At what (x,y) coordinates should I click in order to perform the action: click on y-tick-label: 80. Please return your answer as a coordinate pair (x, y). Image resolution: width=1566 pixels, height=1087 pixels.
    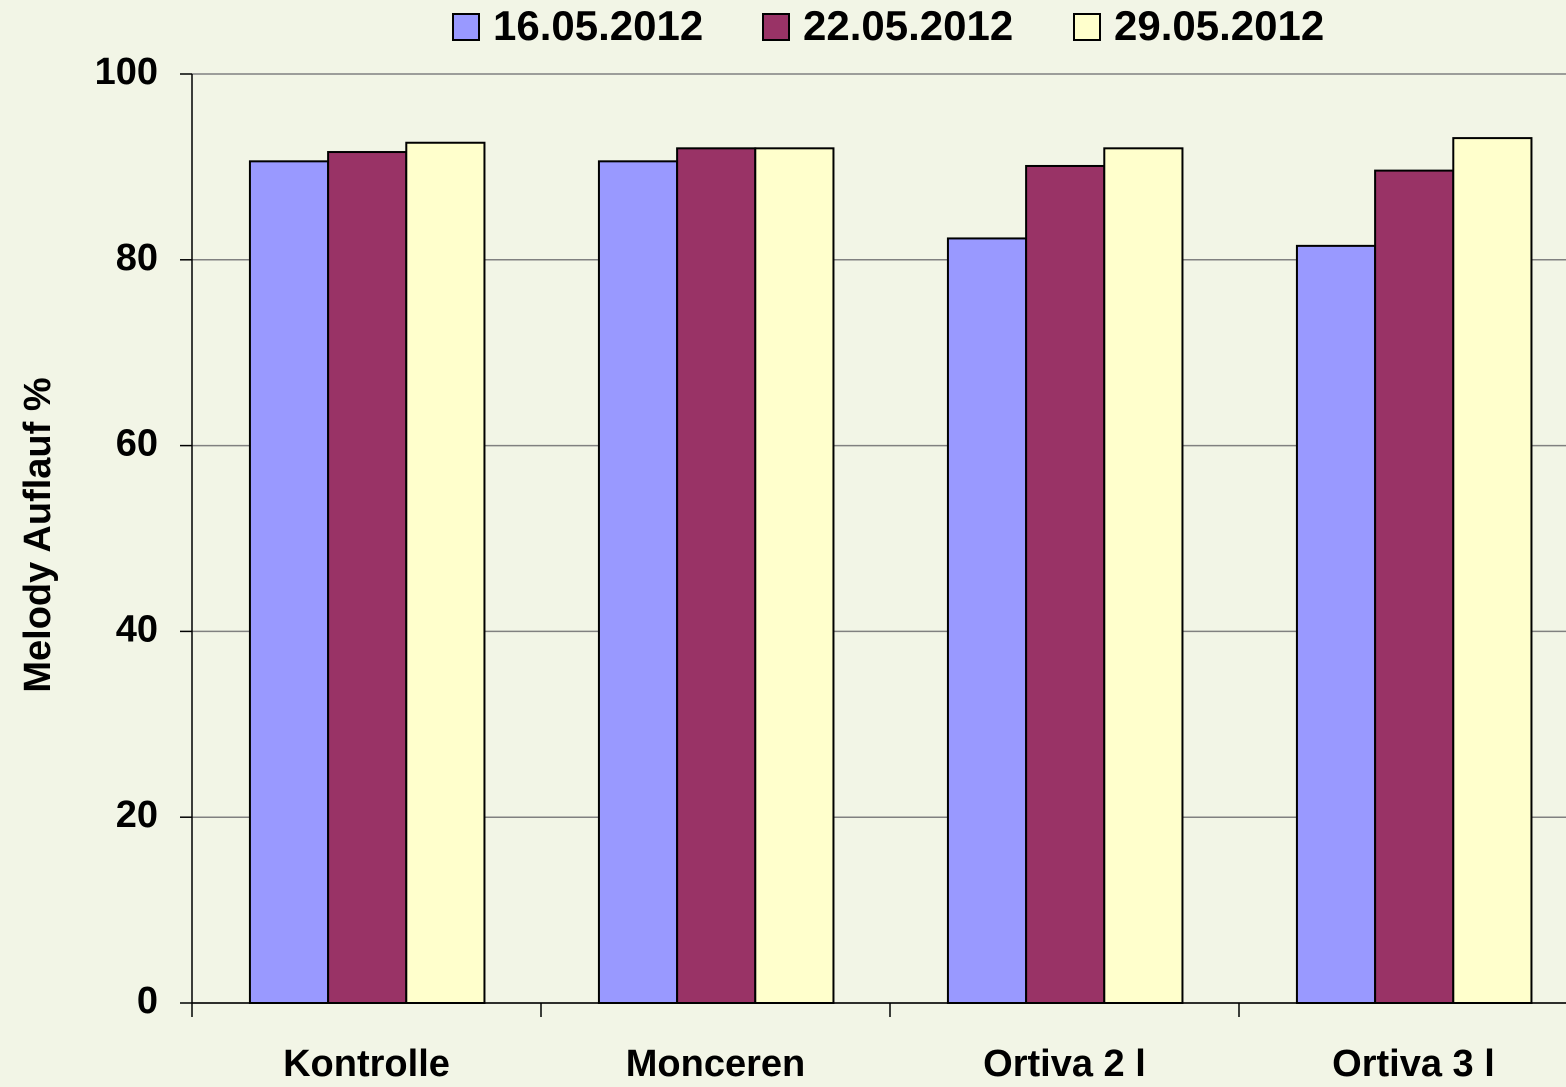
    Looking at the image, I should click on (137, 258).